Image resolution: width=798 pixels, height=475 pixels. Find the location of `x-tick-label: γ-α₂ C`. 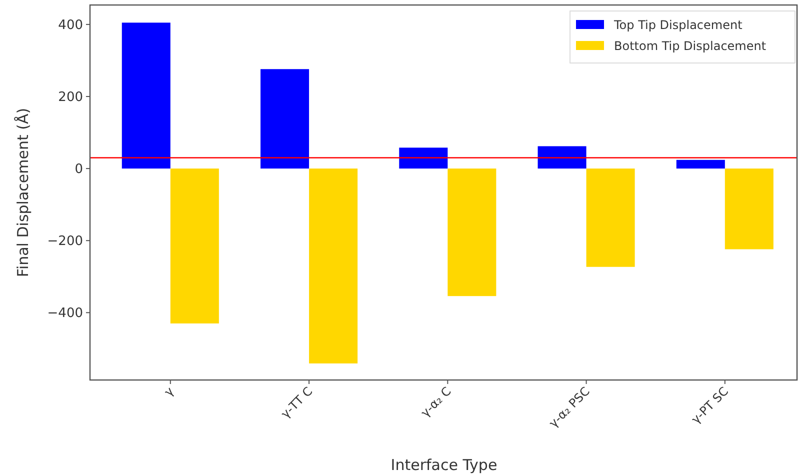

x-tick-label: γ-α₂ C is located at coordinates (436, 402).